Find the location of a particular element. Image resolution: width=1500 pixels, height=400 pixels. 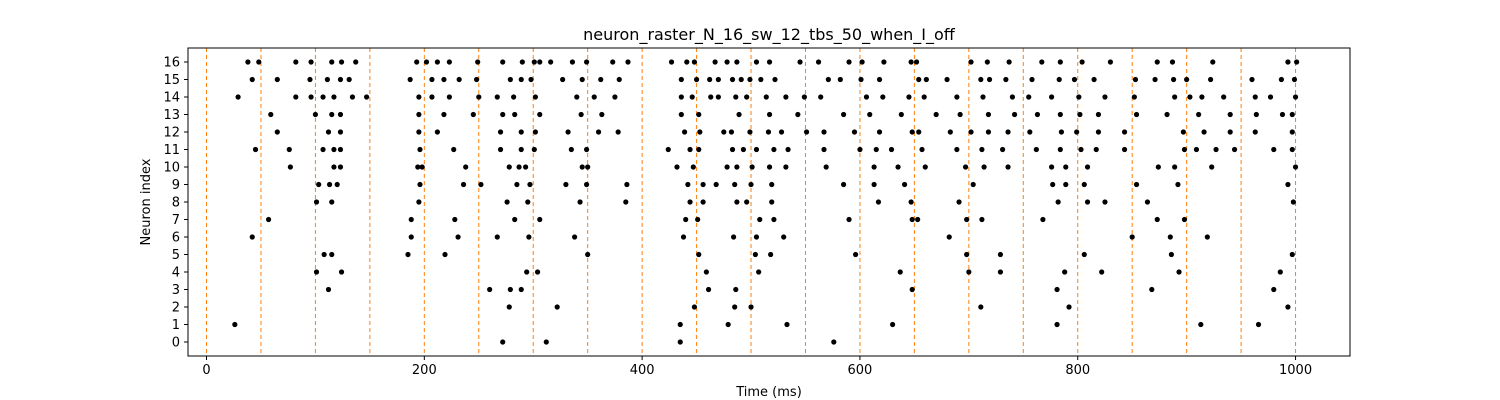

y-tick-label: 5 is located at coordinates (176, 255).